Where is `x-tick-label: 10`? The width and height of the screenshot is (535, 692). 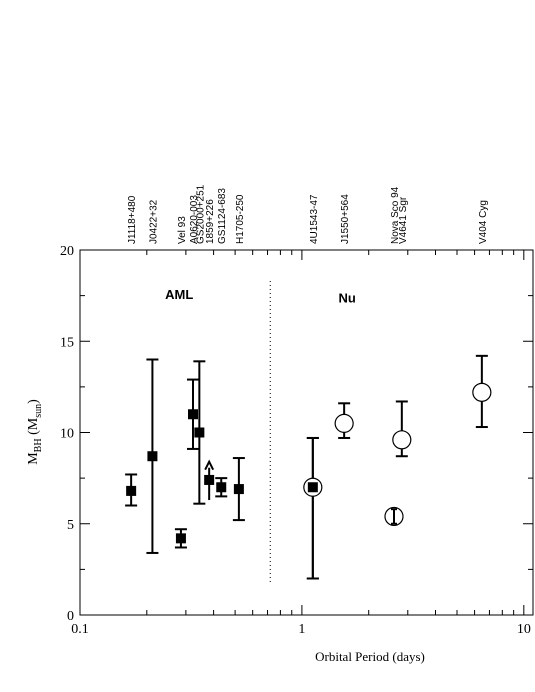 x-tick-label: 10 is located at coordinates (524, 629).